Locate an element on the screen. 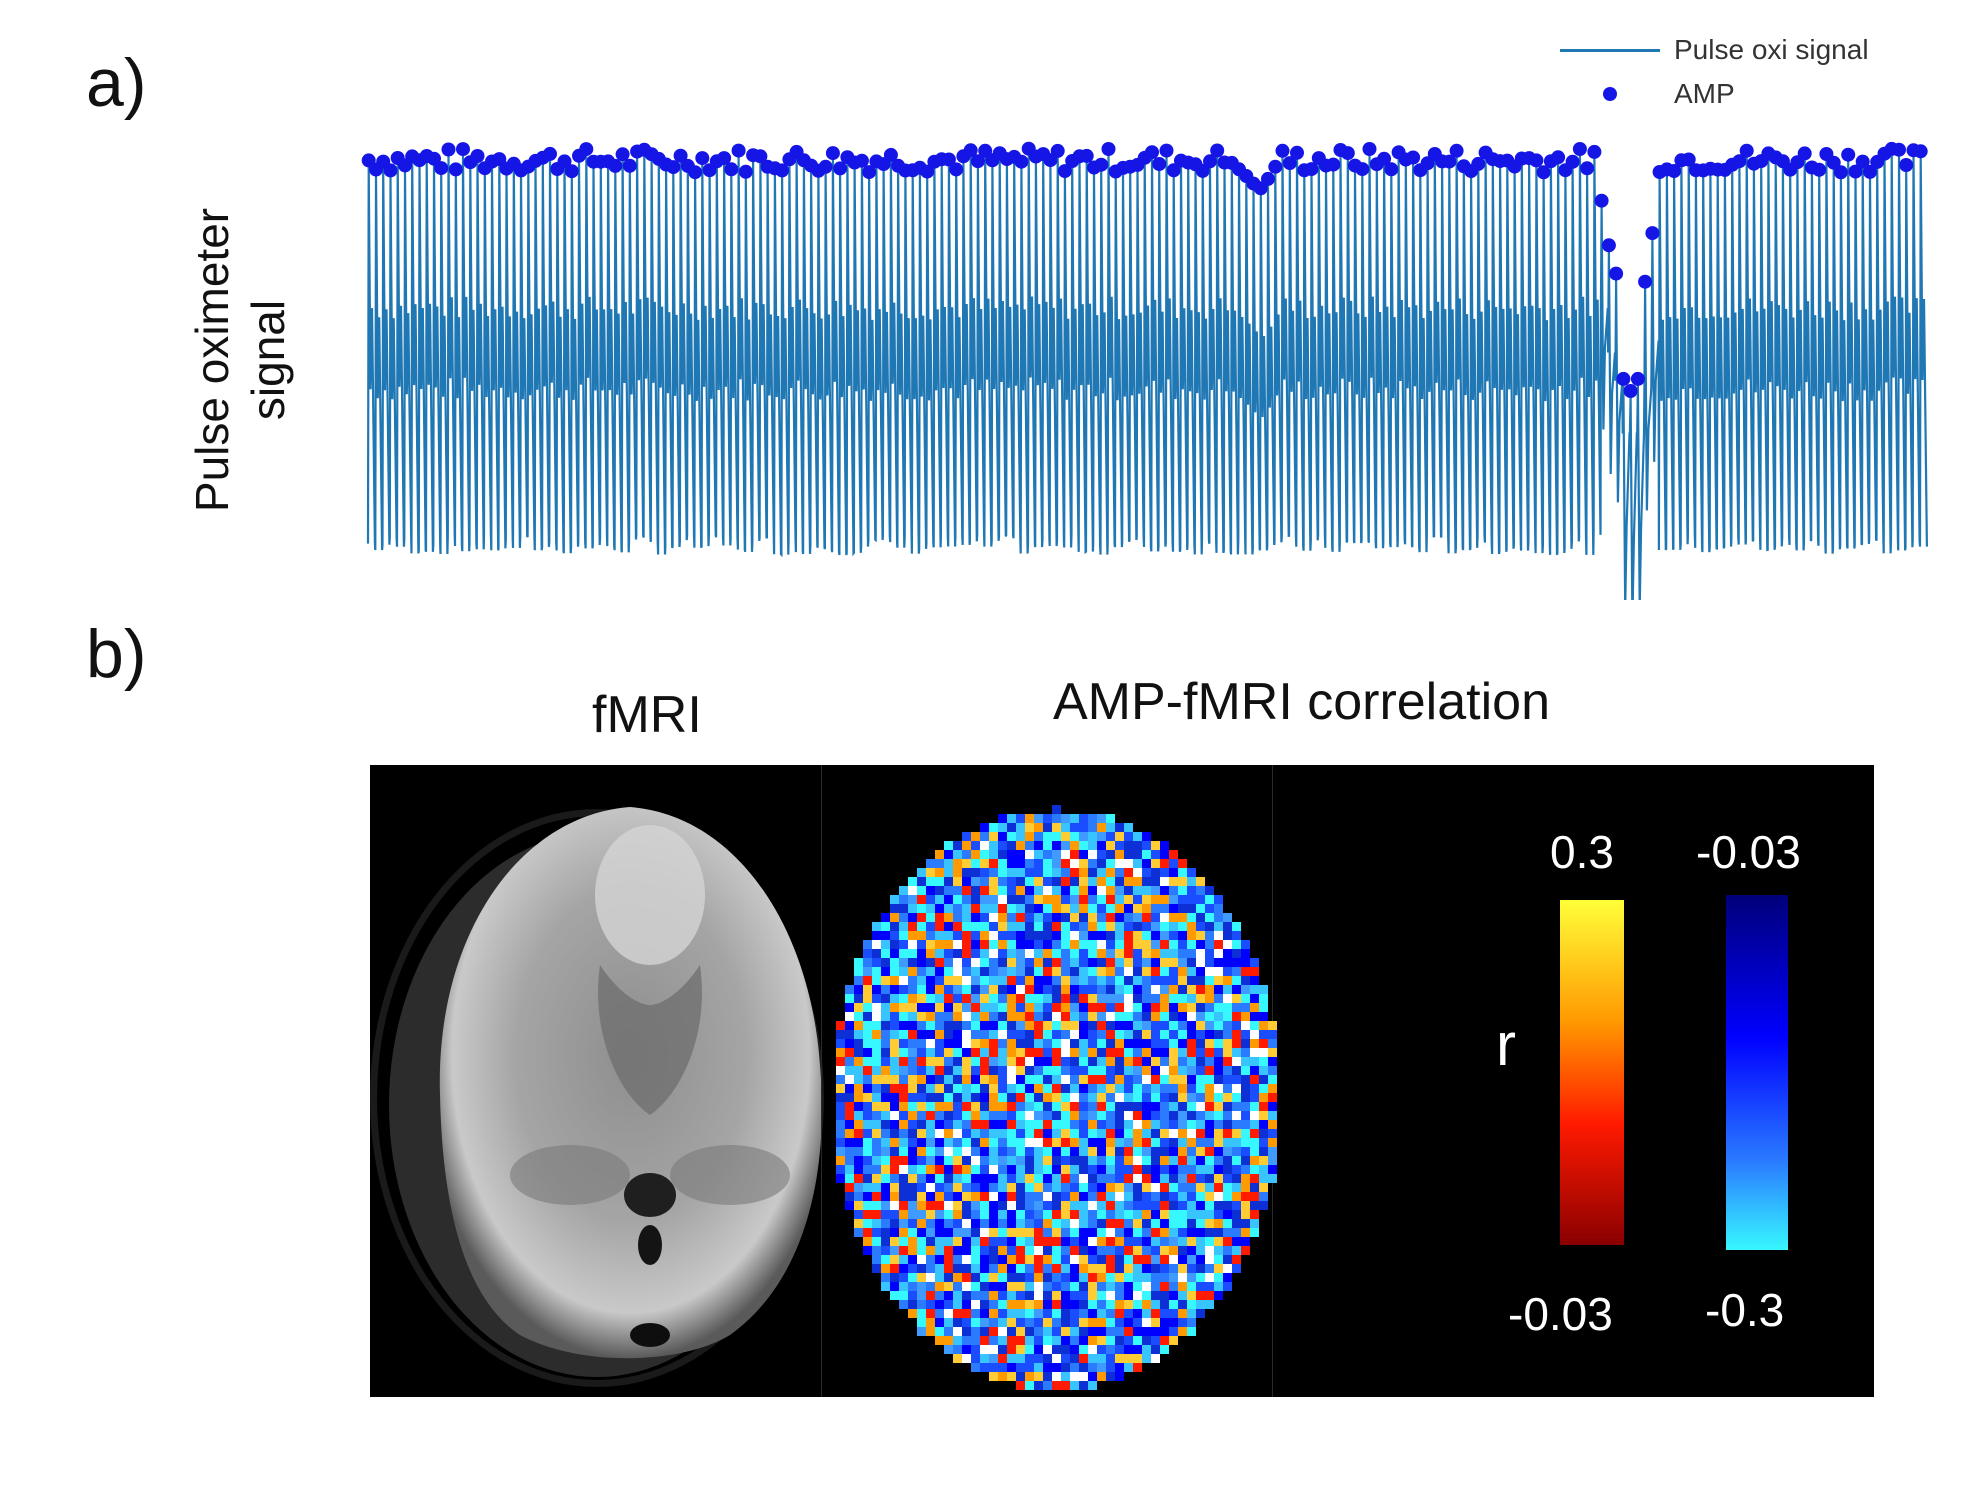  legend-item-amp: AMP is located at coordinates (1647, 94).